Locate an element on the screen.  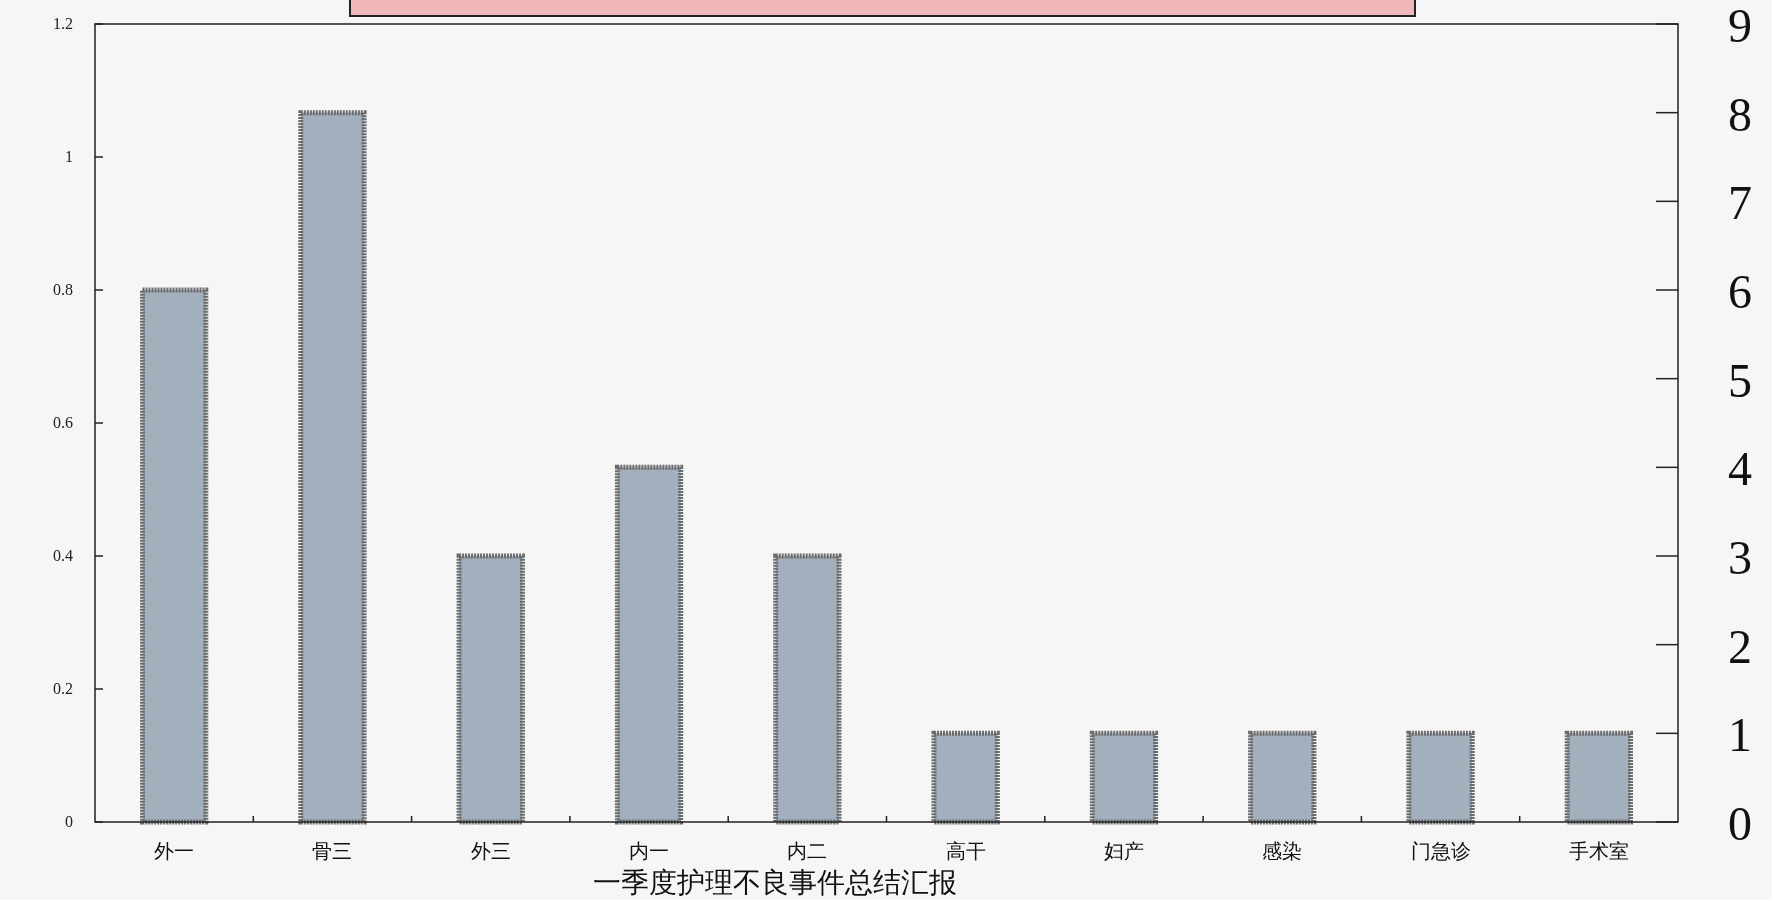
y2-tick-label: 1 is located at coordinates (1740, 735).